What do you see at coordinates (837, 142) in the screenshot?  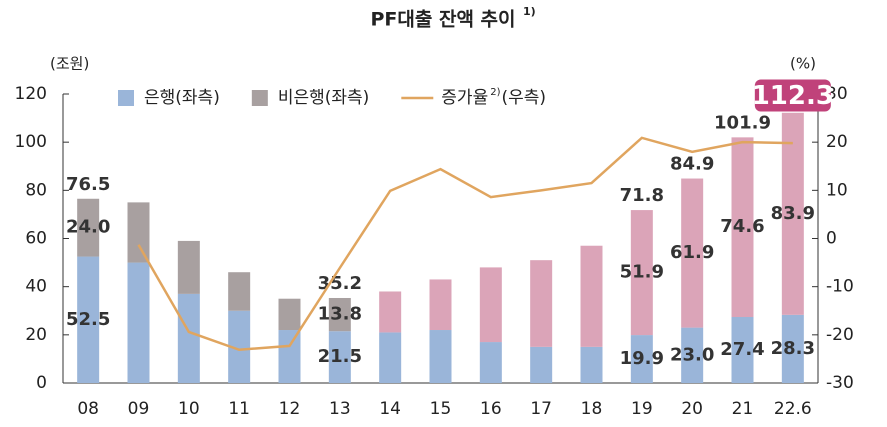 I see `y2-tick-label: 20` at bounding box center [837, 142].